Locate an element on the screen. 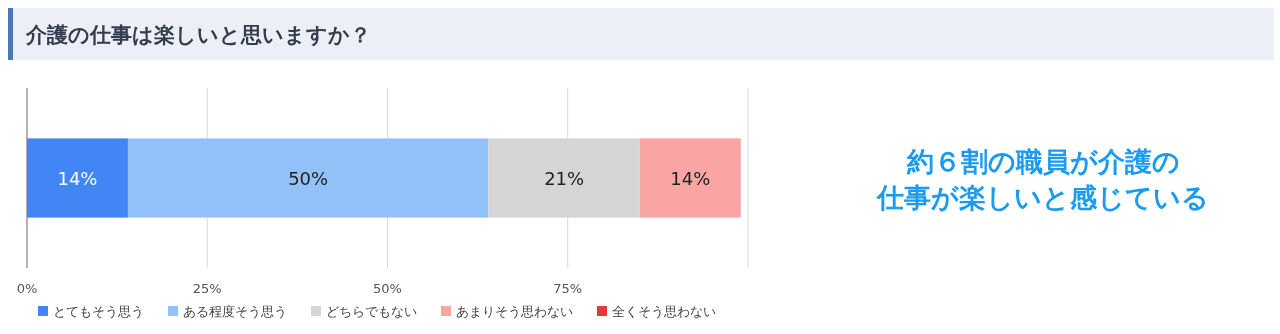 This screenshot has width=1280, height=334. tick: 75% is located at coordinates (568, 288).